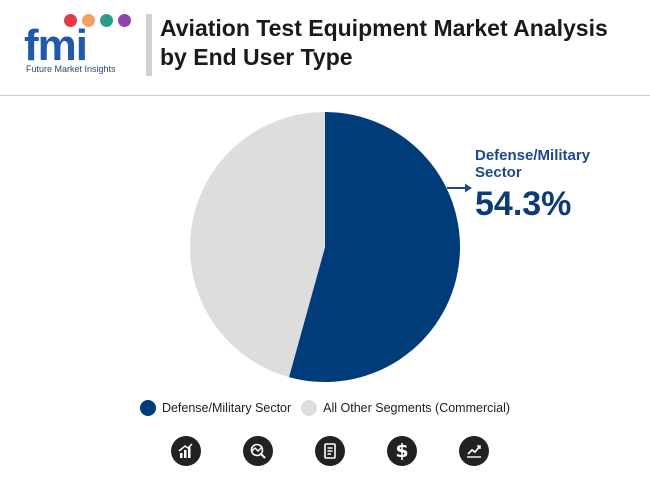  What do you see at coordinates (523, 204) in the screenshot?
I see `callout-segment-value: 54.3%` at bounding box center [523, 204].